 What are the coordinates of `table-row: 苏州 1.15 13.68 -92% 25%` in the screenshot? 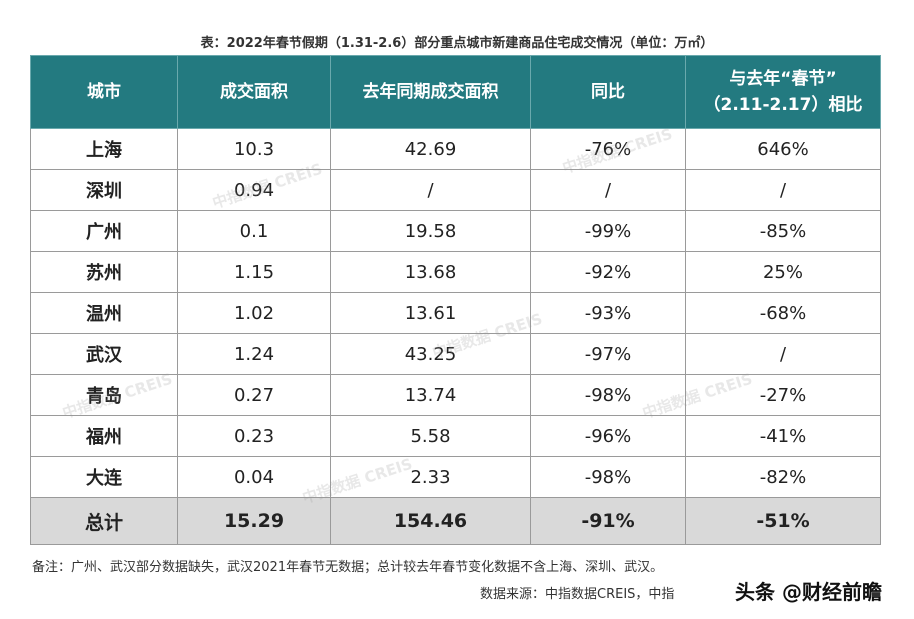 It's located at (455, 272).